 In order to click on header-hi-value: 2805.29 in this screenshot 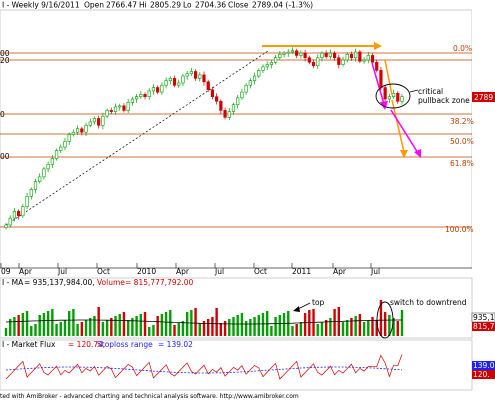, I will do `click(165, 5)`.